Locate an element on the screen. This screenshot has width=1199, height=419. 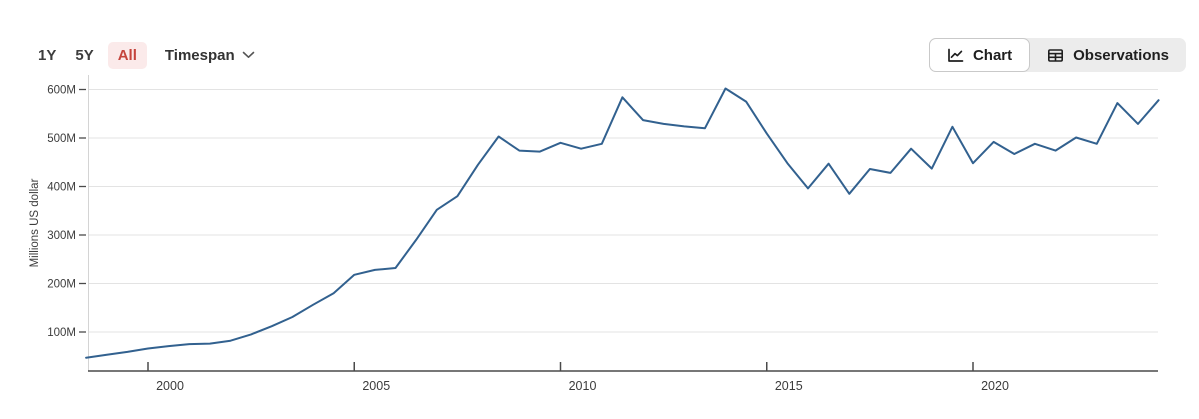
y-tick-label: 400M is located at coordinates (61, 188).